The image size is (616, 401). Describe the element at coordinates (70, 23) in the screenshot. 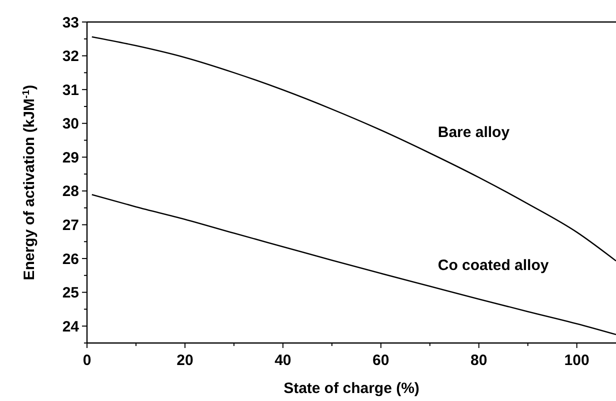

I see `y-tick-label: 33` at that location.